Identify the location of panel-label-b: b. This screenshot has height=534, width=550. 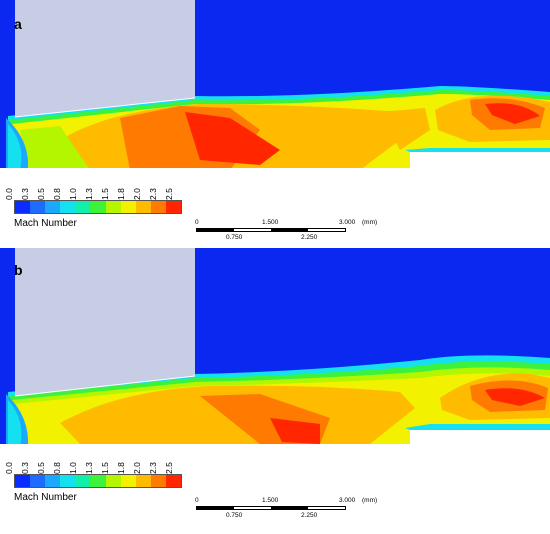
(18, 270).